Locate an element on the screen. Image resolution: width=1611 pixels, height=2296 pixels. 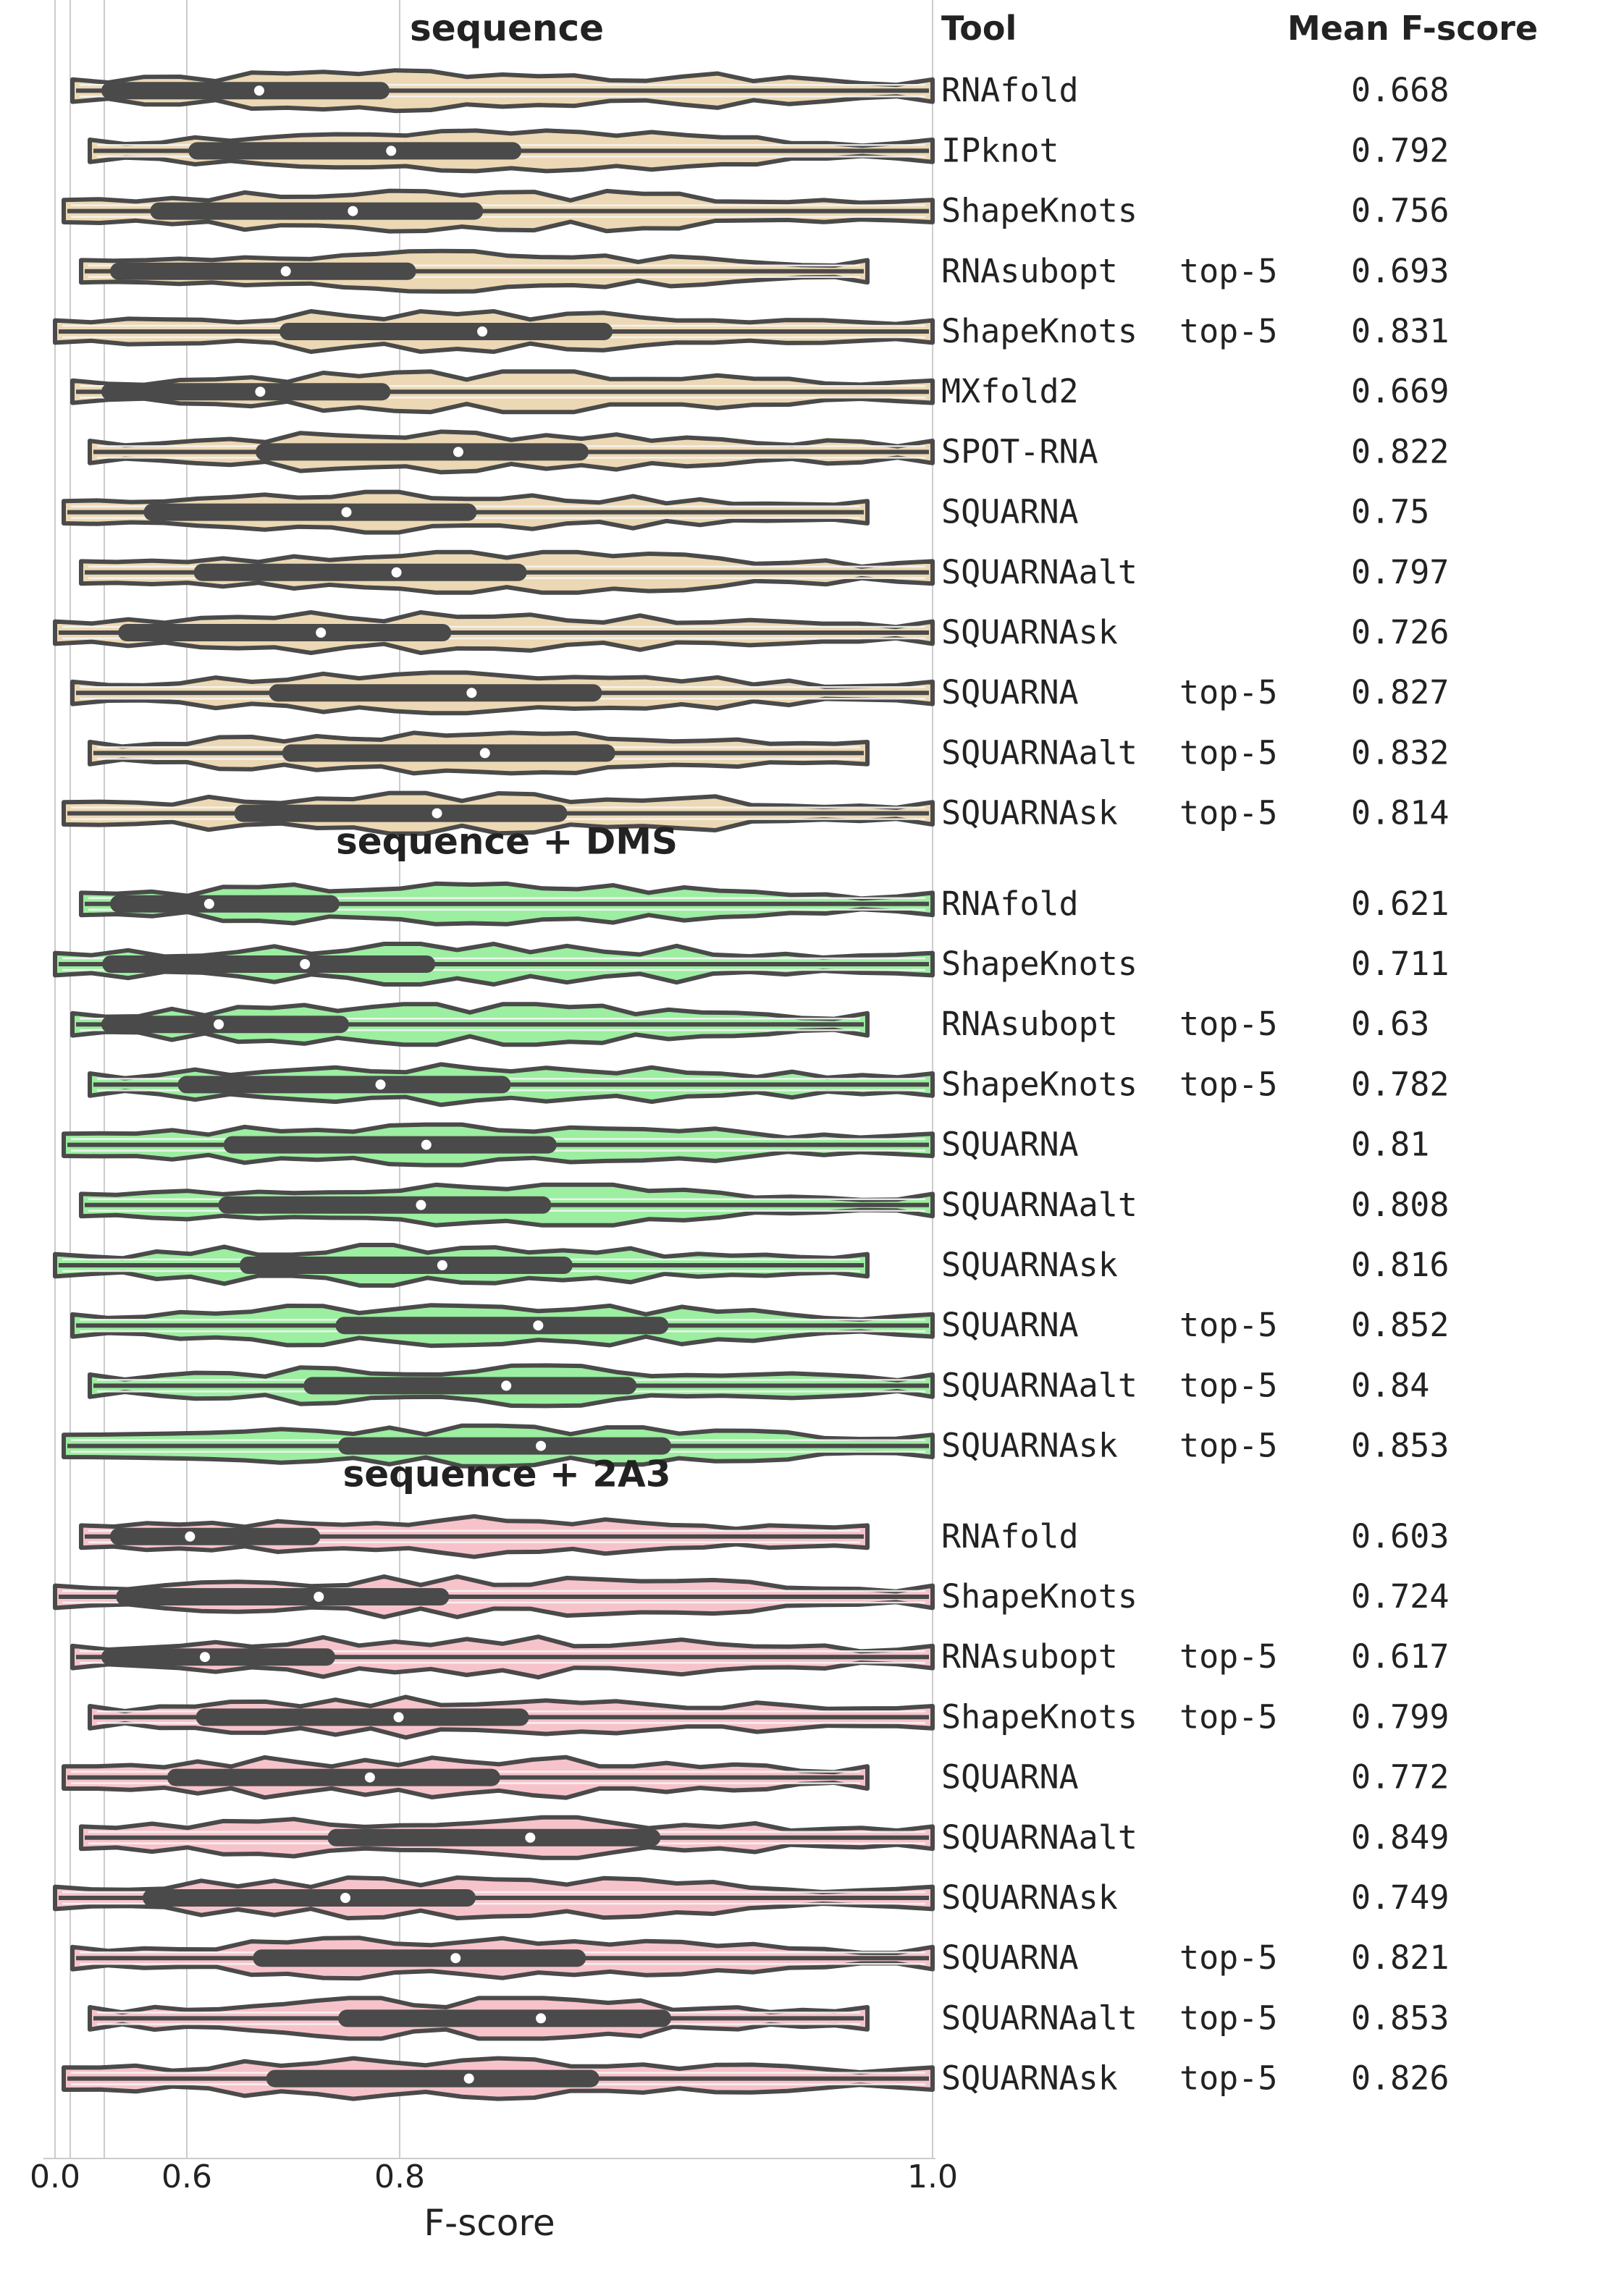
mean-value: 0.756 is located at coordinates (1400, 211).